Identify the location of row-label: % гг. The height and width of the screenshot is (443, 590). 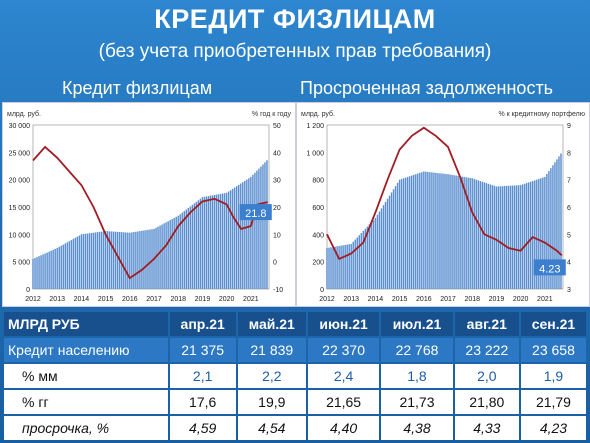
(86, 402).